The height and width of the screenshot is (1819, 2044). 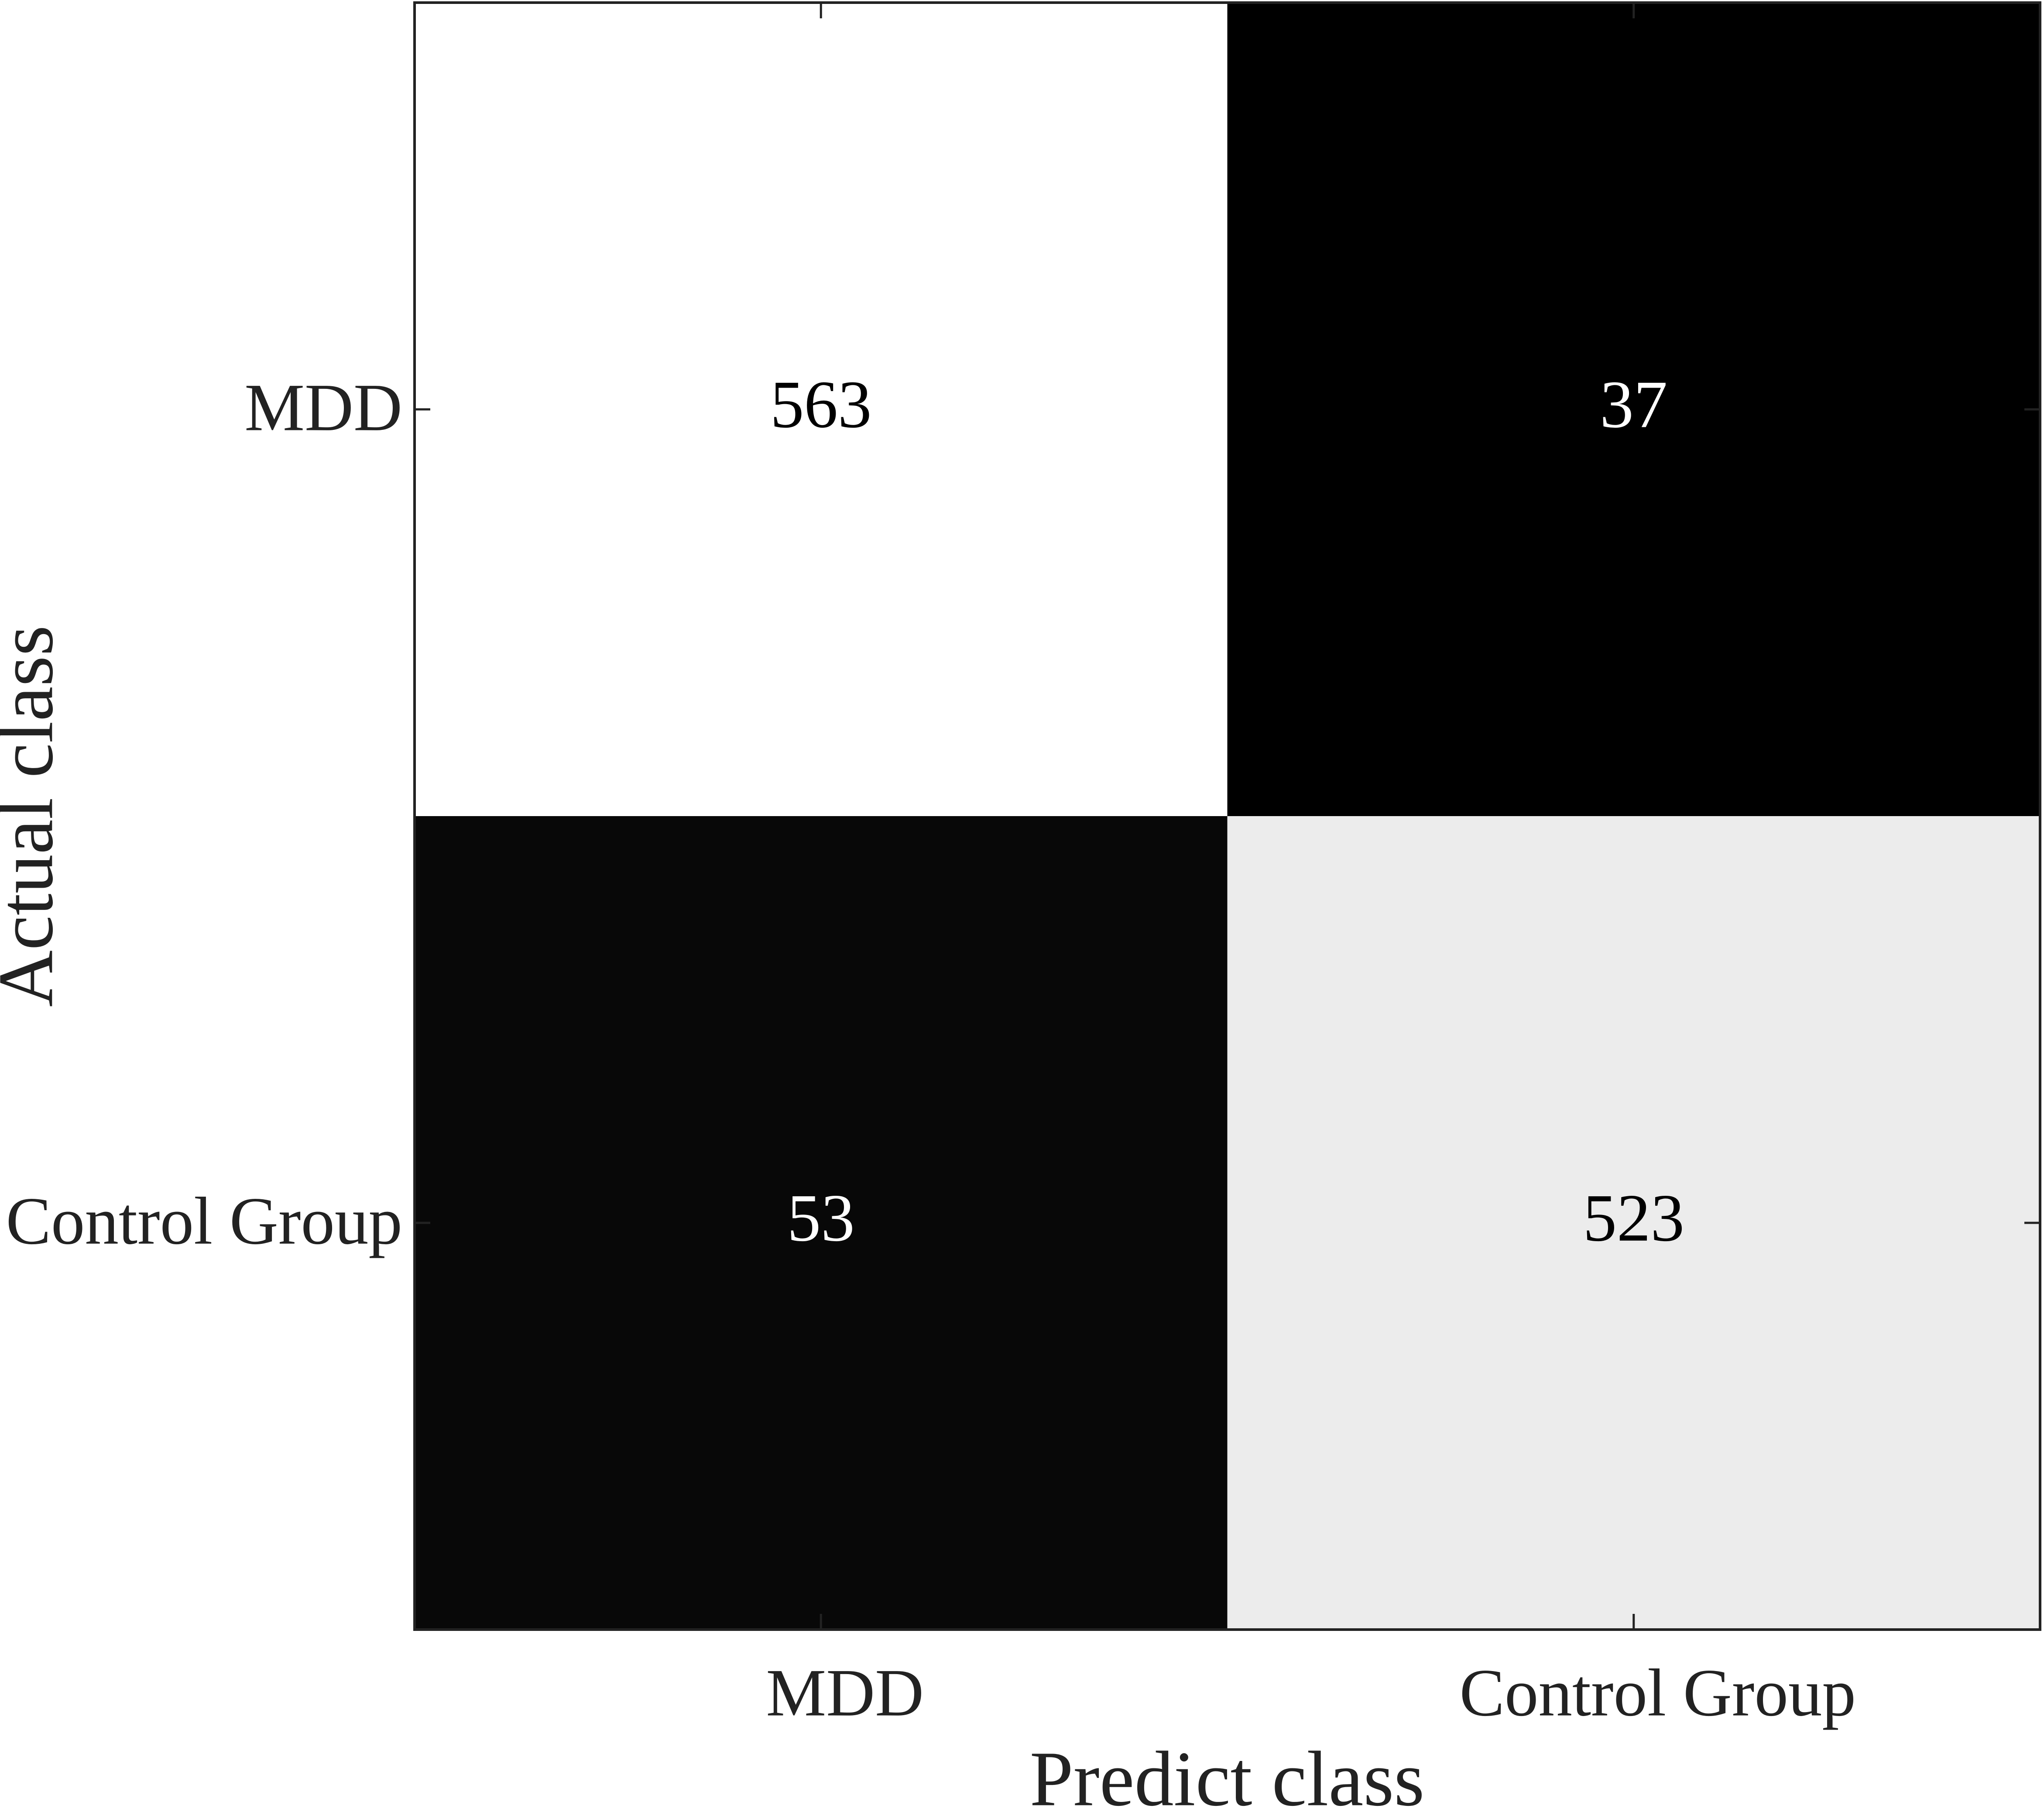 What do you see at coordinates (845, 1692) in the screenshot?
I see `x-tick-label: MDD` at bounding box center [845, 1692].